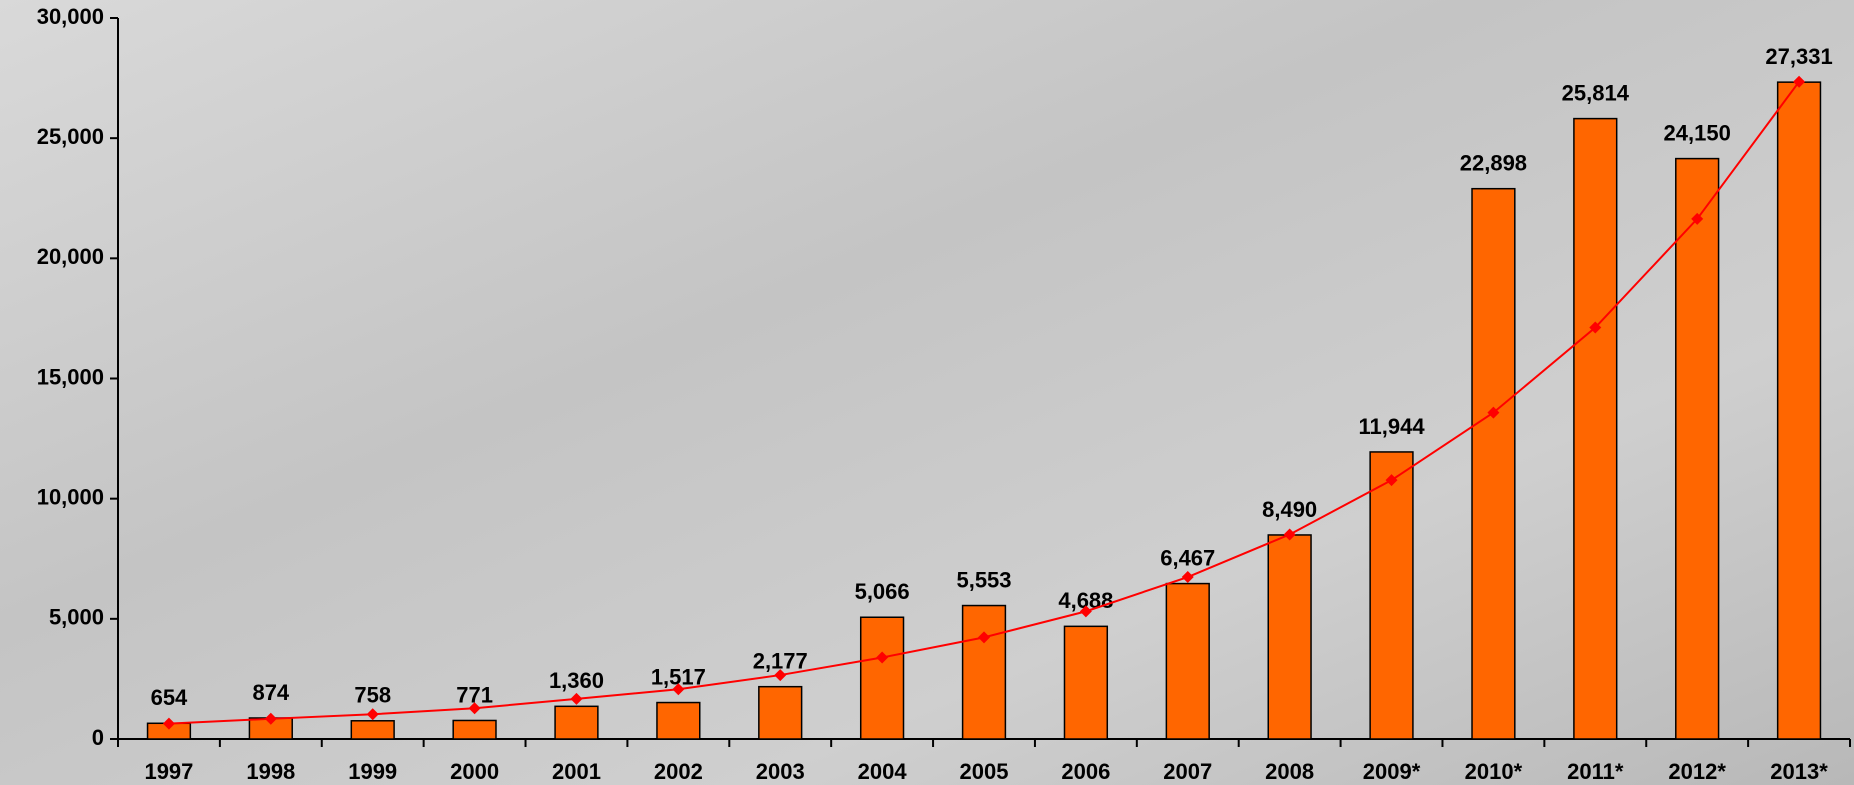 Image resolution: width=1854 pixels, height=785 pixels. What do you see at coordinates (1697, 771) in the screenshot?
I see `x-tick-label: 2012*` at bounding box center [1697, 771].